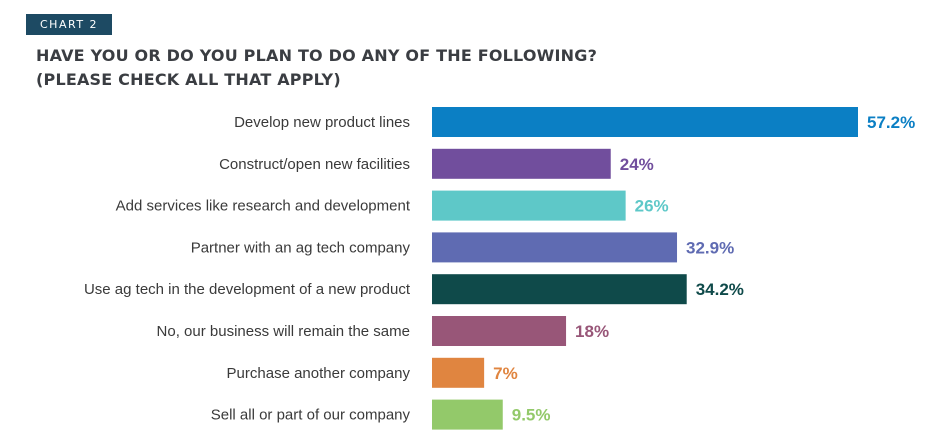  What do you see at coordinates (592, 331) in the screenshot?
I see `value-label: 18%` at bounding box center [592, 331].